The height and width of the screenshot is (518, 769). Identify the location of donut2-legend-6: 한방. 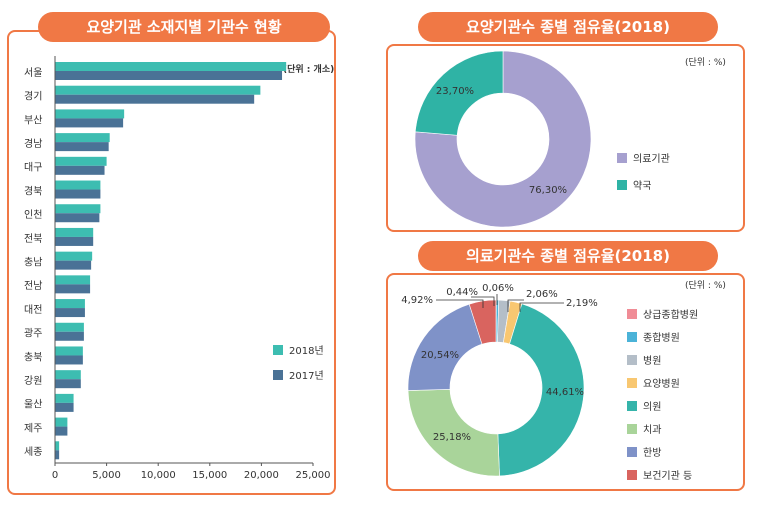
(644, 451).